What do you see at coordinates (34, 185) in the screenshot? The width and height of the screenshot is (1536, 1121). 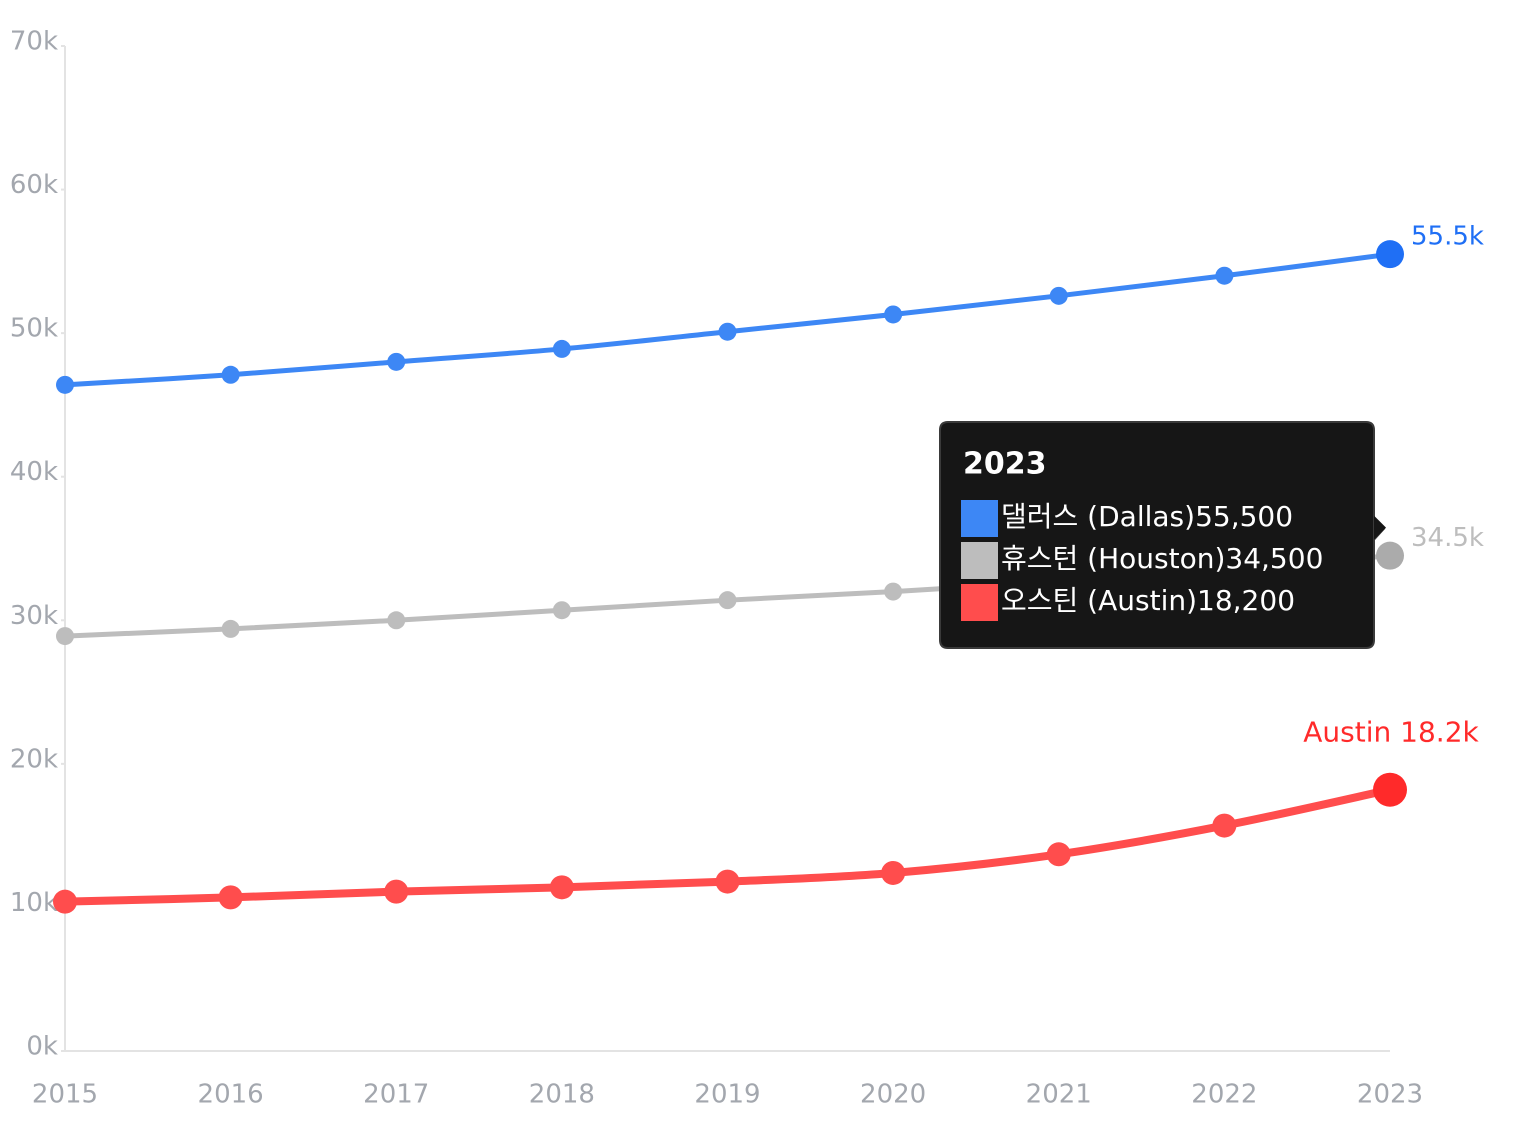 I see `y-tick-label: 60k` at bounding box center [34, 185].